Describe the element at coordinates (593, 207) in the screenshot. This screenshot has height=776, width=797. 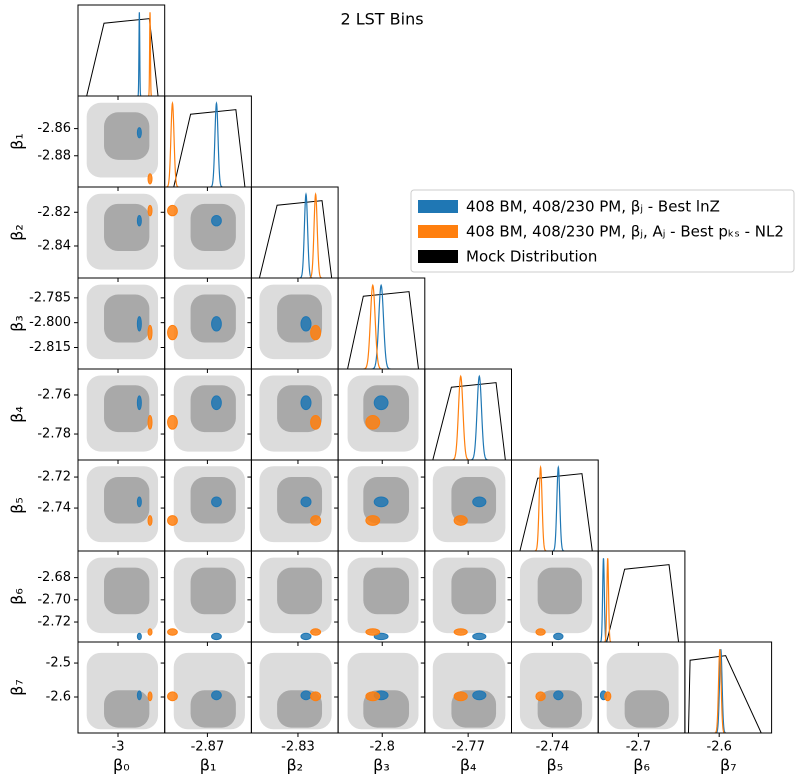
I see `legend-label: 408 BM, 408/230 PM, βⱼ - Best lnZ` at that location.